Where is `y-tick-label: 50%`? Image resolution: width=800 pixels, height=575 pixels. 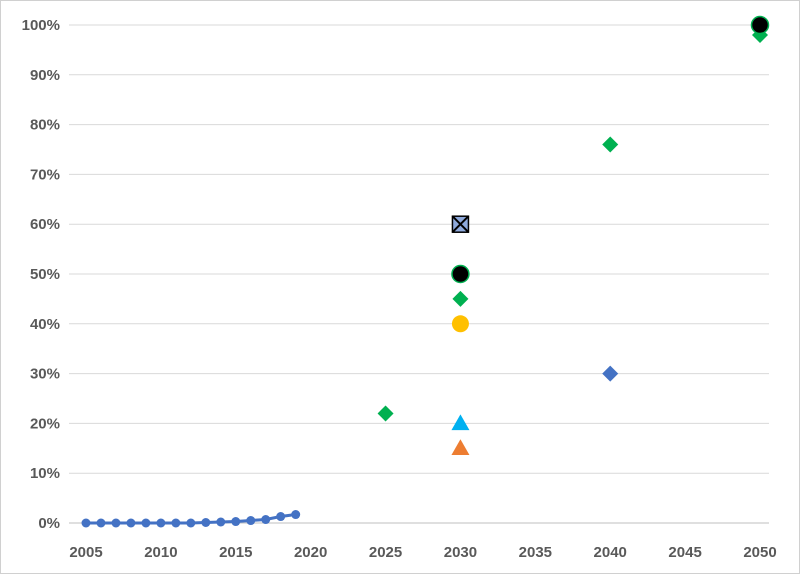 y-tick-label: 50% is located at coordinates (45, 274).